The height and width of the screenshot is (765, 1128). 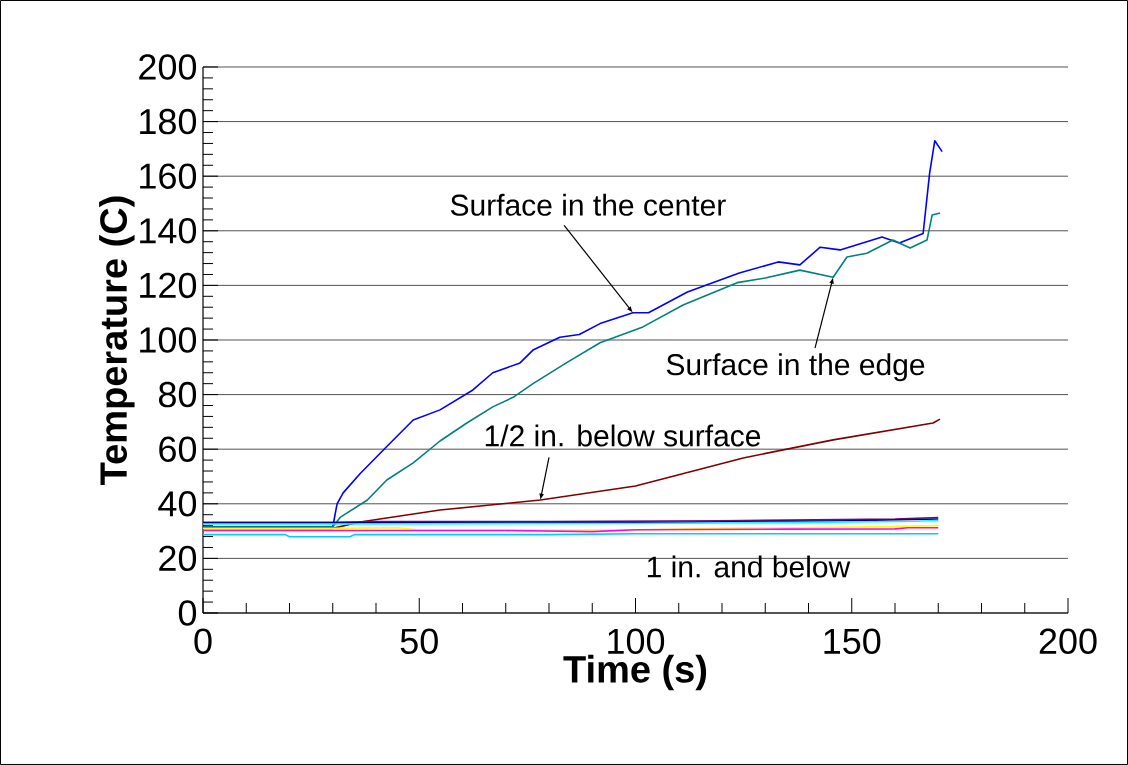 I want to click on y-tick-label: 180, so click(x=168, y=121).